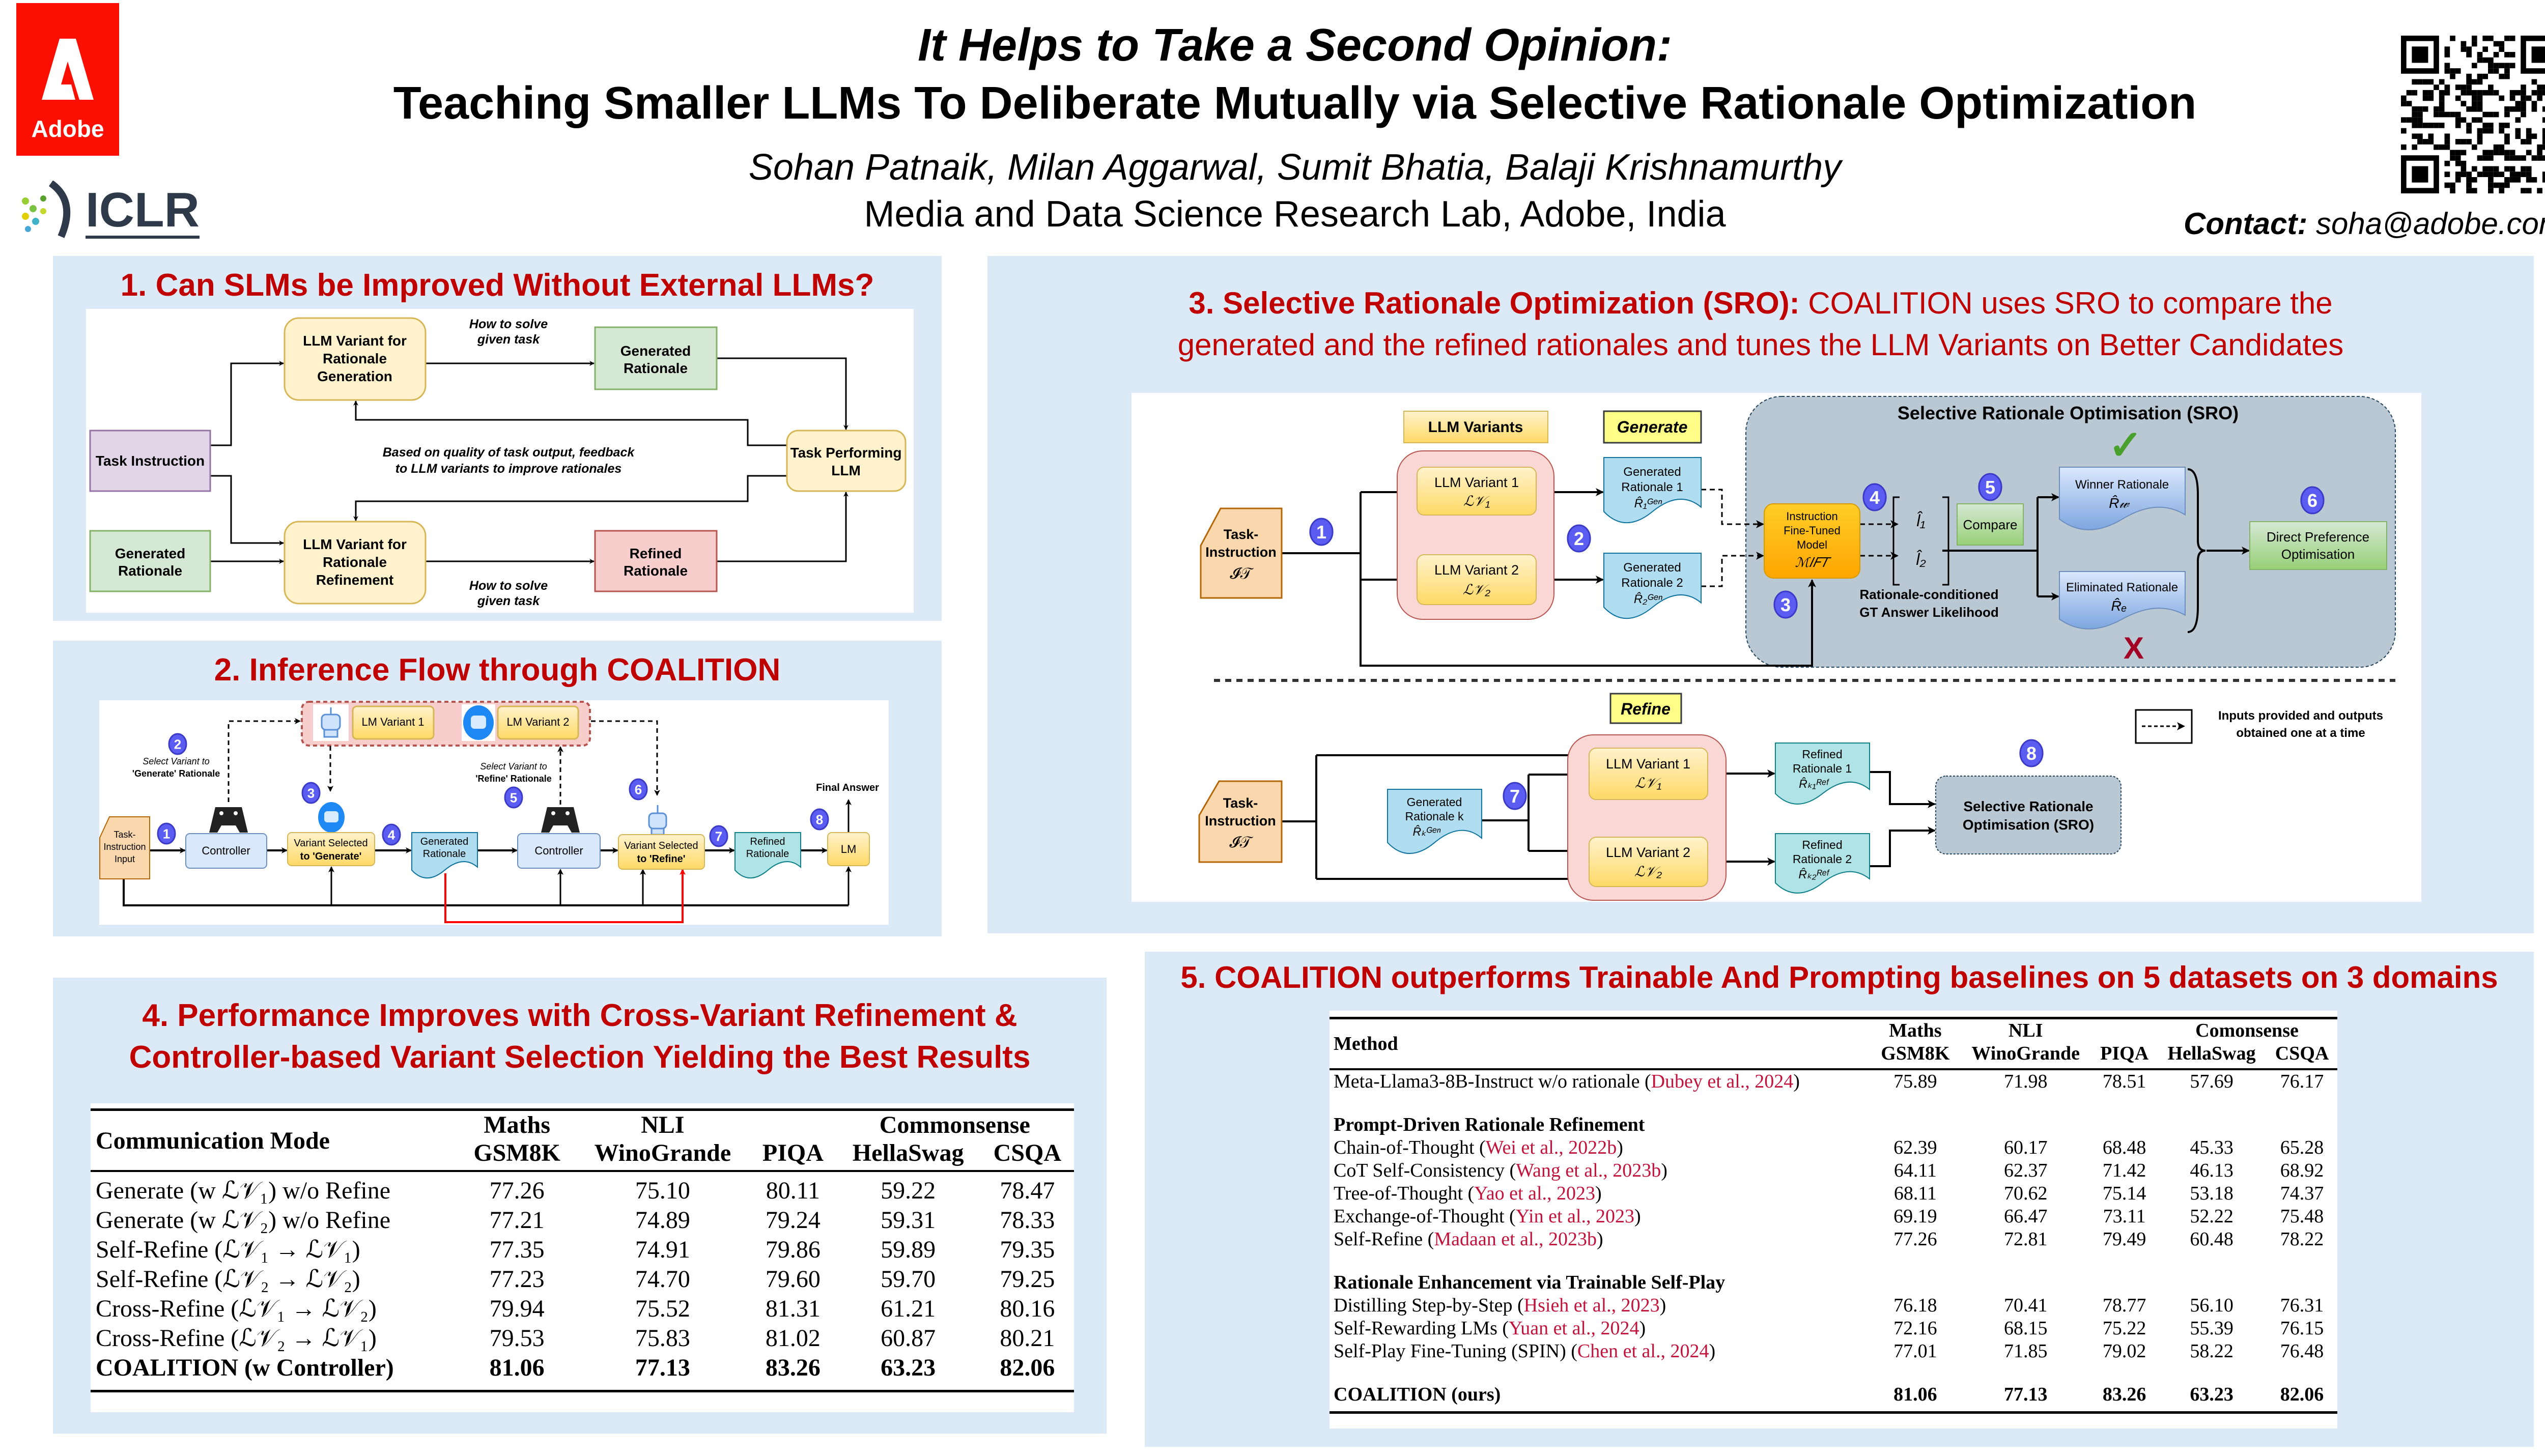 Image resolution: width=2545 pixels, height=1456 pixels. Describe the element at coordinates (663, 1124) in the screenshot. I see `group-header: NLI` at that location.